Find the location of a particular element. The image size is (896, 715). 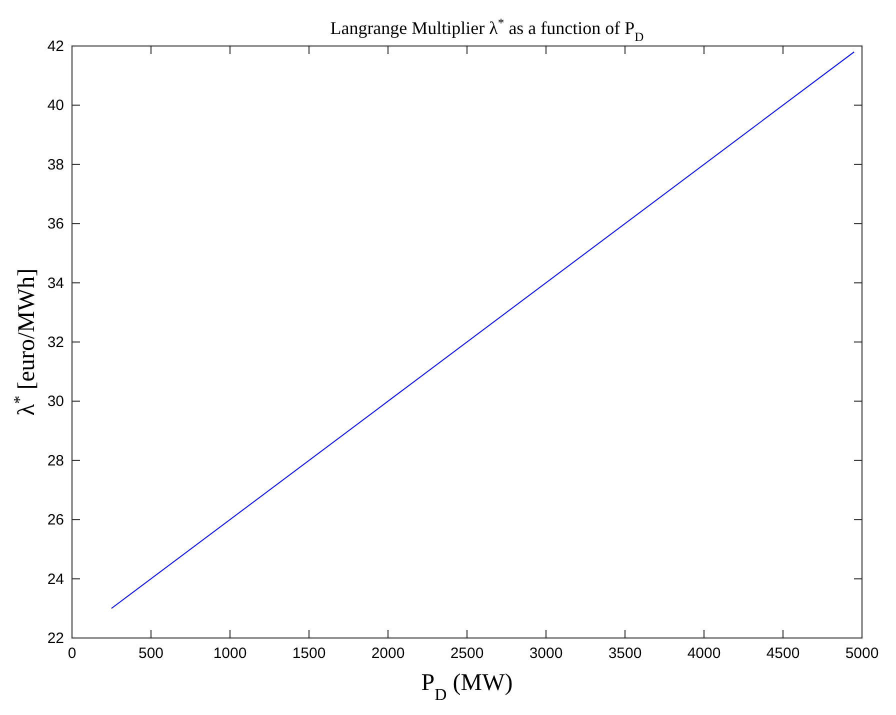

x-tick-label: 2500 is located at coordinates (467, 653).